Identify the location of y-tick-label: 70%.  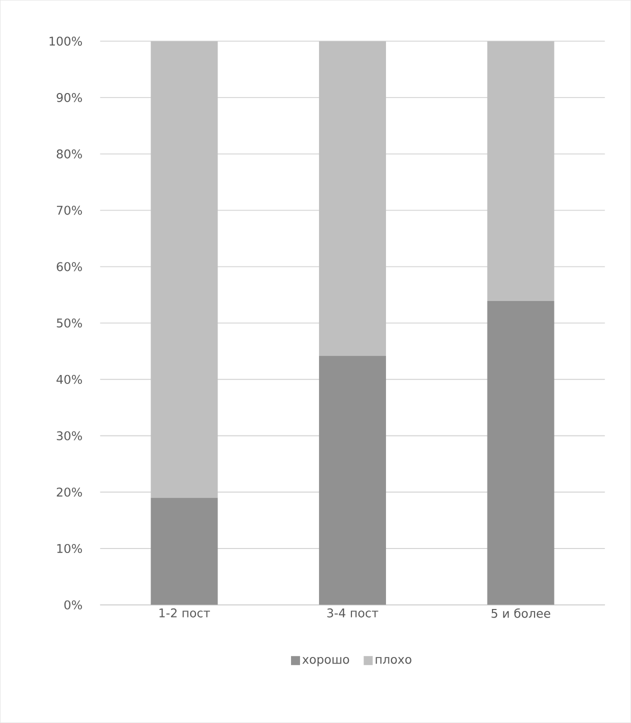
(69, 210).